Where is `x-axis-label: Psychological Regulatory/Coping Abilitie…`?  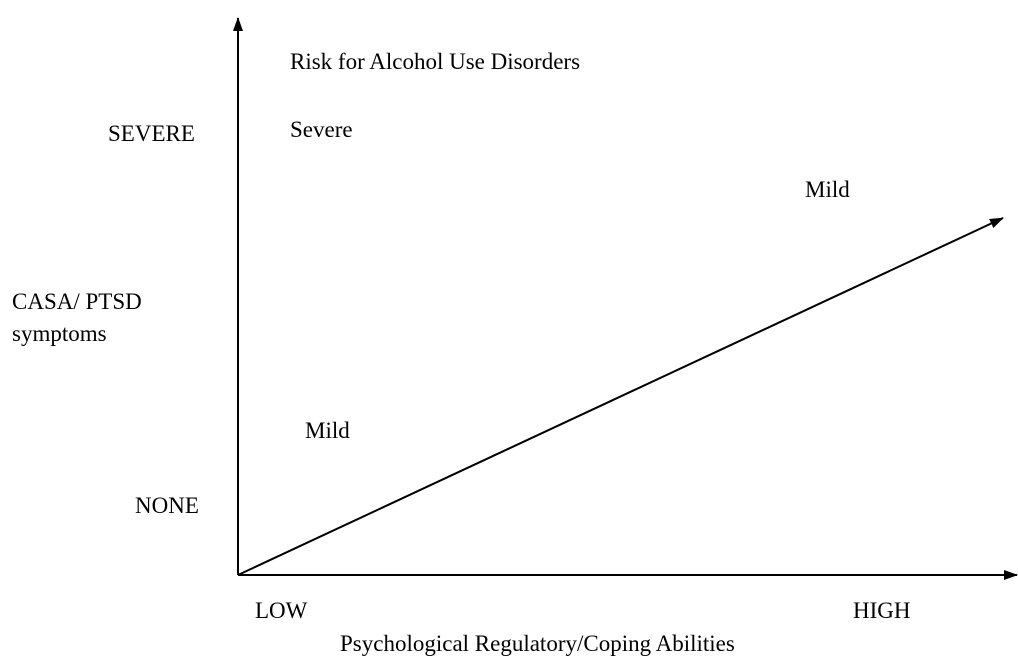 x-axis-label: Psychological Regulatory/Coping Abilitie… is located at coordinates (537, 643).